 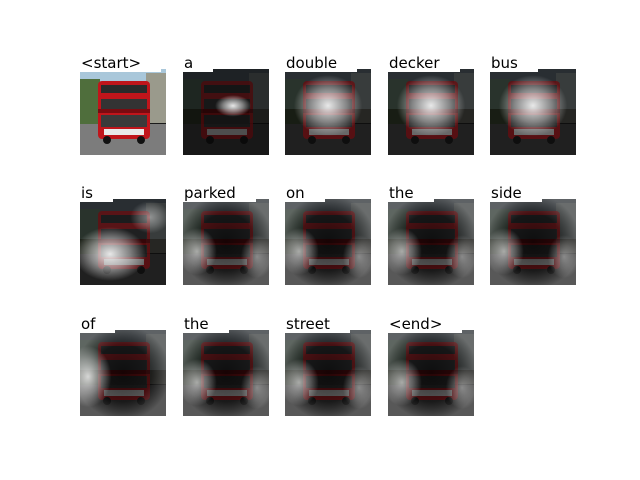 I want to click on word-label: <start>, so click(x=121, y=63).